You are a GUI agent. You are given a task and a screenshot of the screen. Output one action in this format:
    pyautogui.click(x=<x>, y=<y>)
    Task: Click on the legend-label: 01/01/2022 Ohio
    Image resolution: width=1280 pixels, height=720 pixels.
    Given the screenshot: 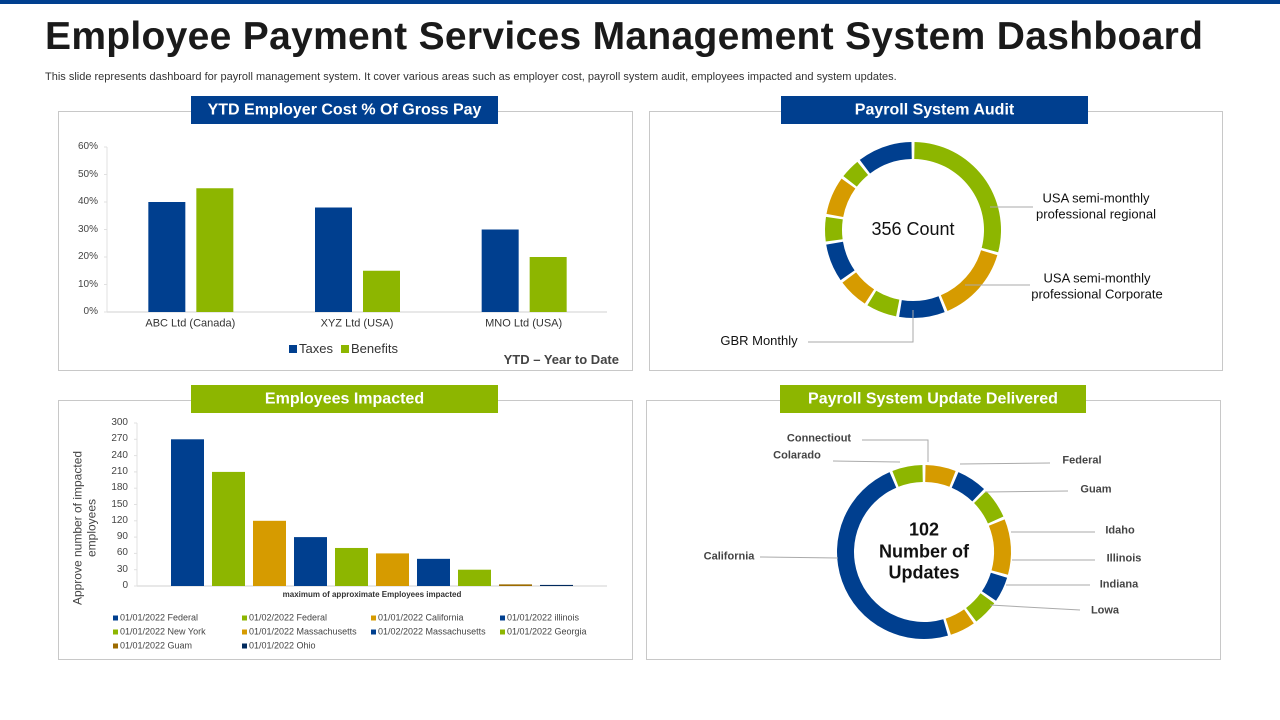 What is the action you would take?
    pyautogui.click(x=282, y=645)
    